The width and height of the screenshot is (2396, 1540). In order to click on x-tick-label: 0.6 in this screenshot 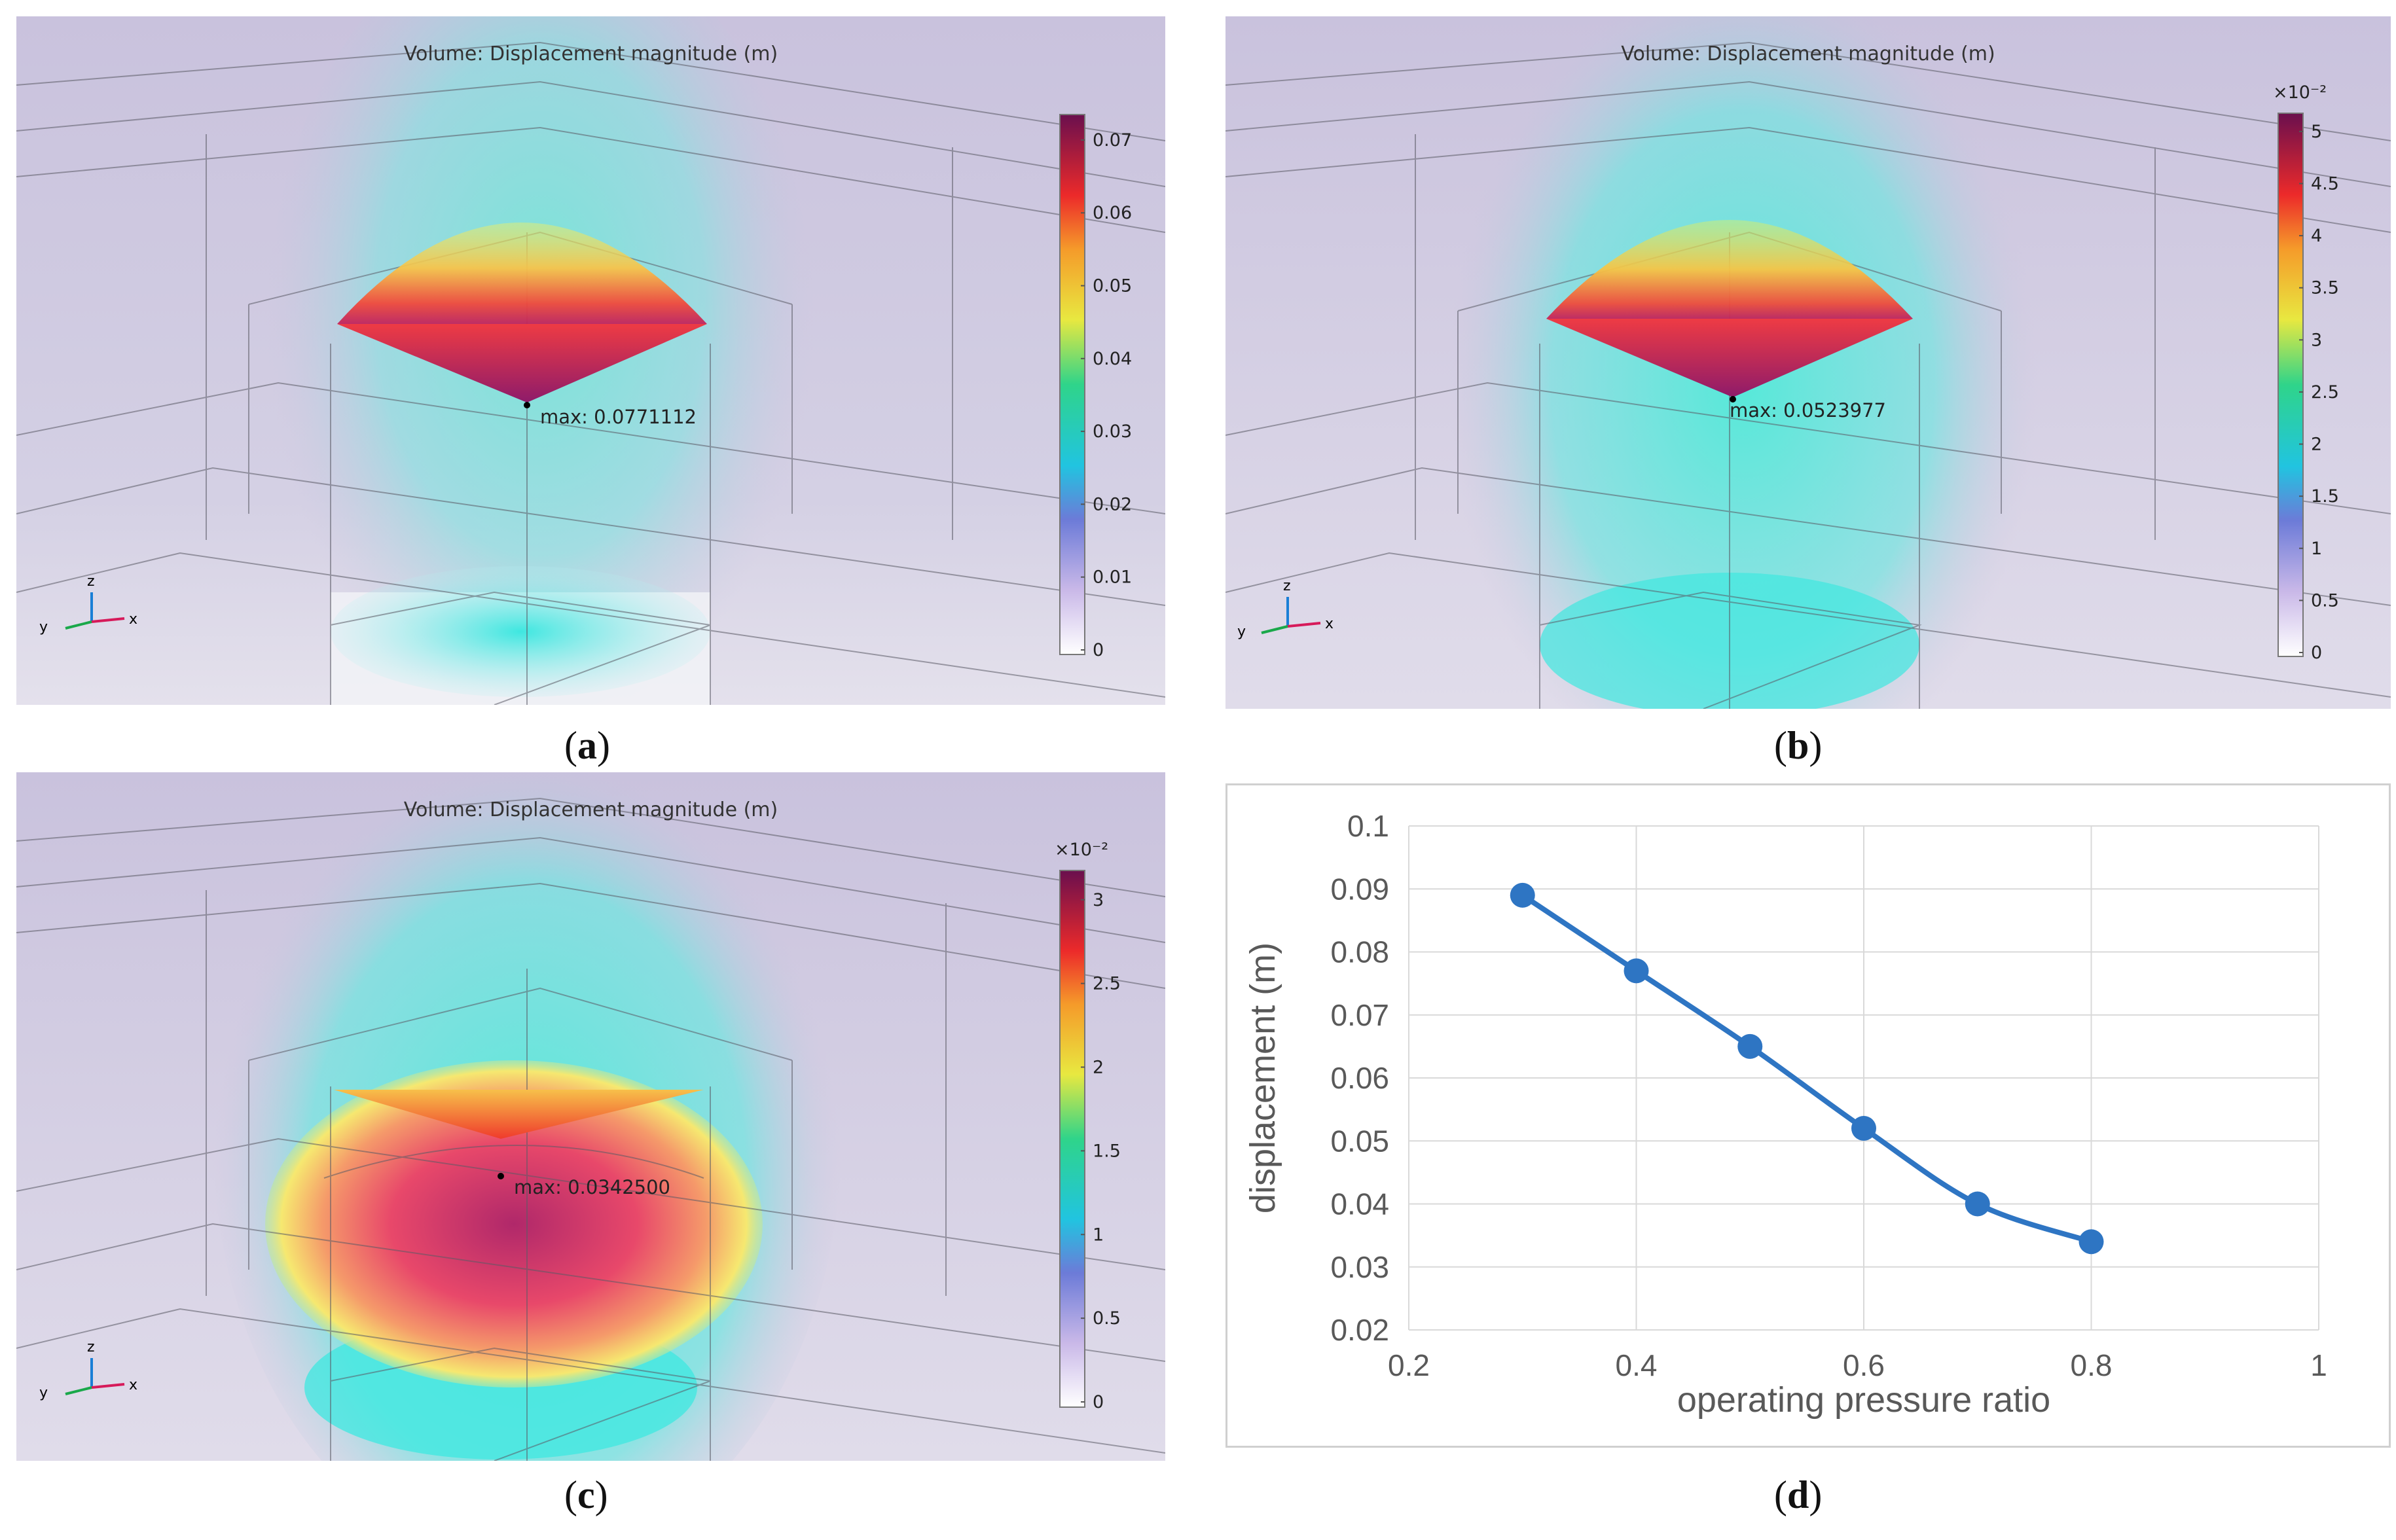, I will do `click(1864, 1365)`.